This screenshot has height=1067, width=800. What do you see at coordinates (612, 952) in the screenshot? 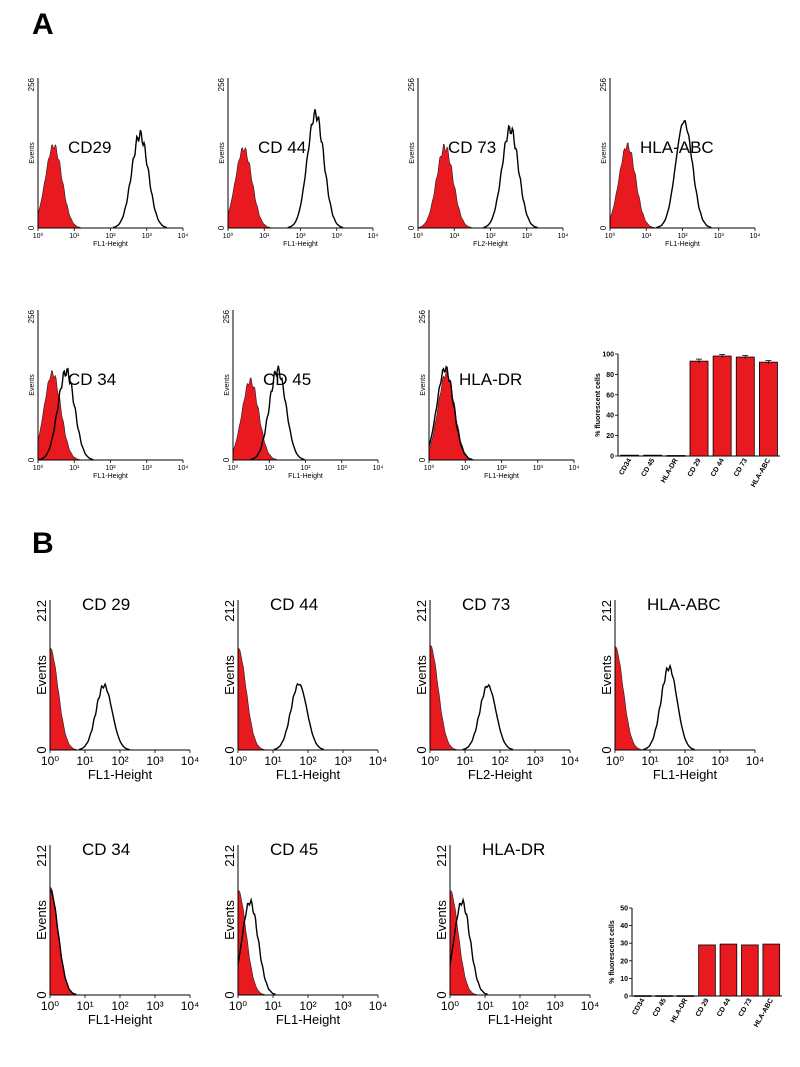
I see `bar-y-axis-label: % fluorescent cells` at bounding box center [612, 952].